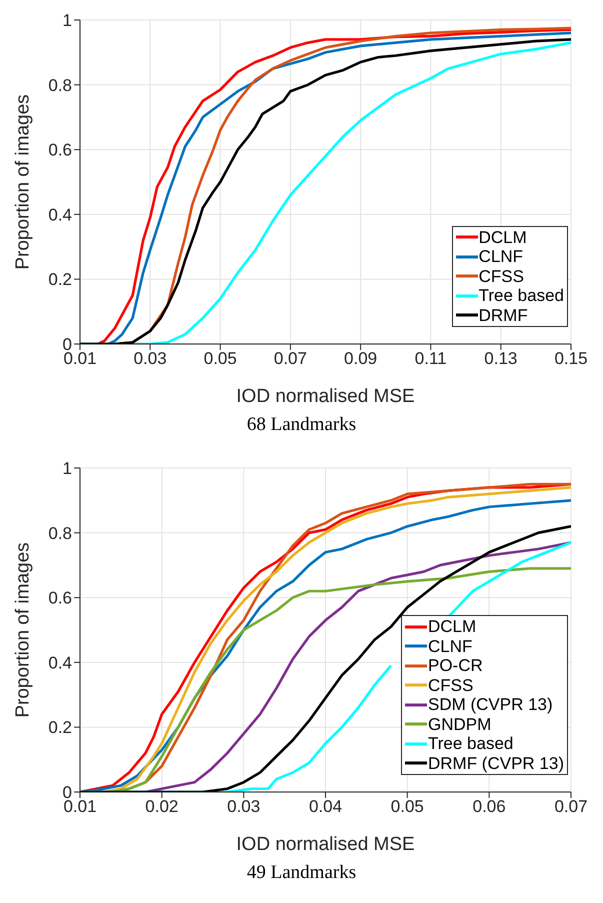 The image size is (603, 903). Describe the element at coordinates (302, 425) in the screenshot. I see `text: 68 Landmarks` at that location.